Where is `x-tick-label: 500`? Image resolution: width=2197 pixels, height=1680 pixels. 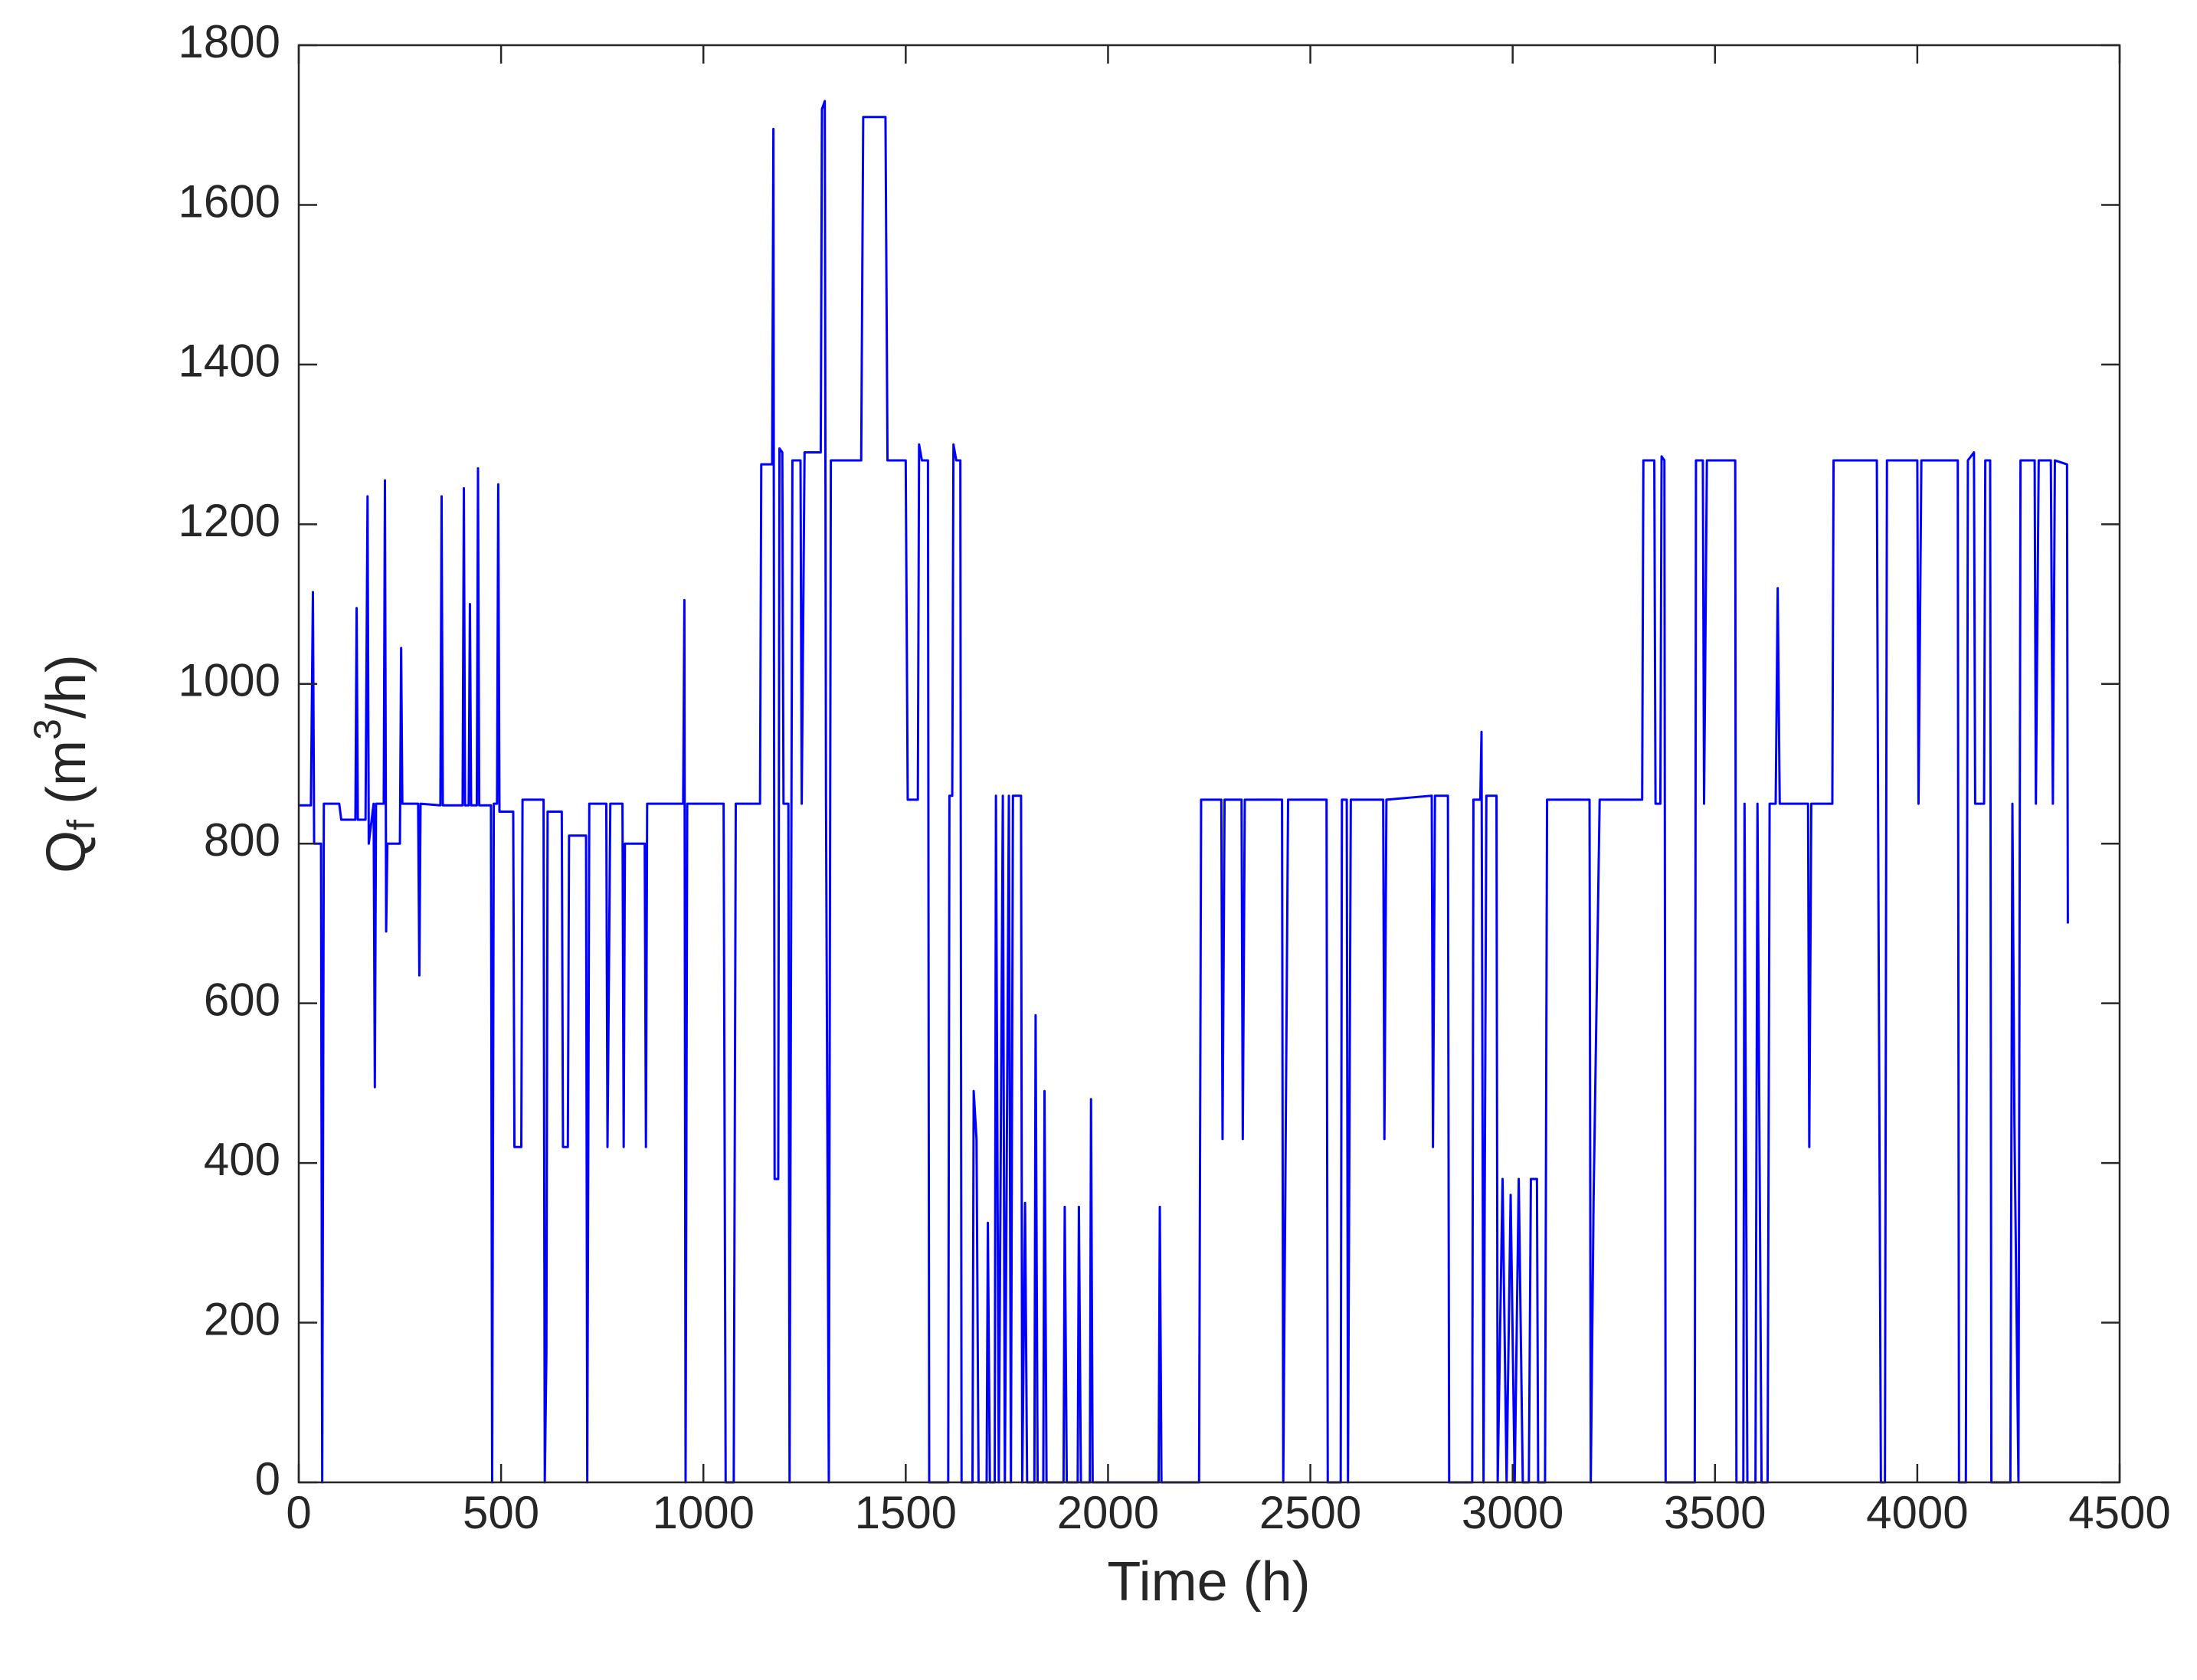
x-tick-label: 500 is located at coordinates (501, 1512).